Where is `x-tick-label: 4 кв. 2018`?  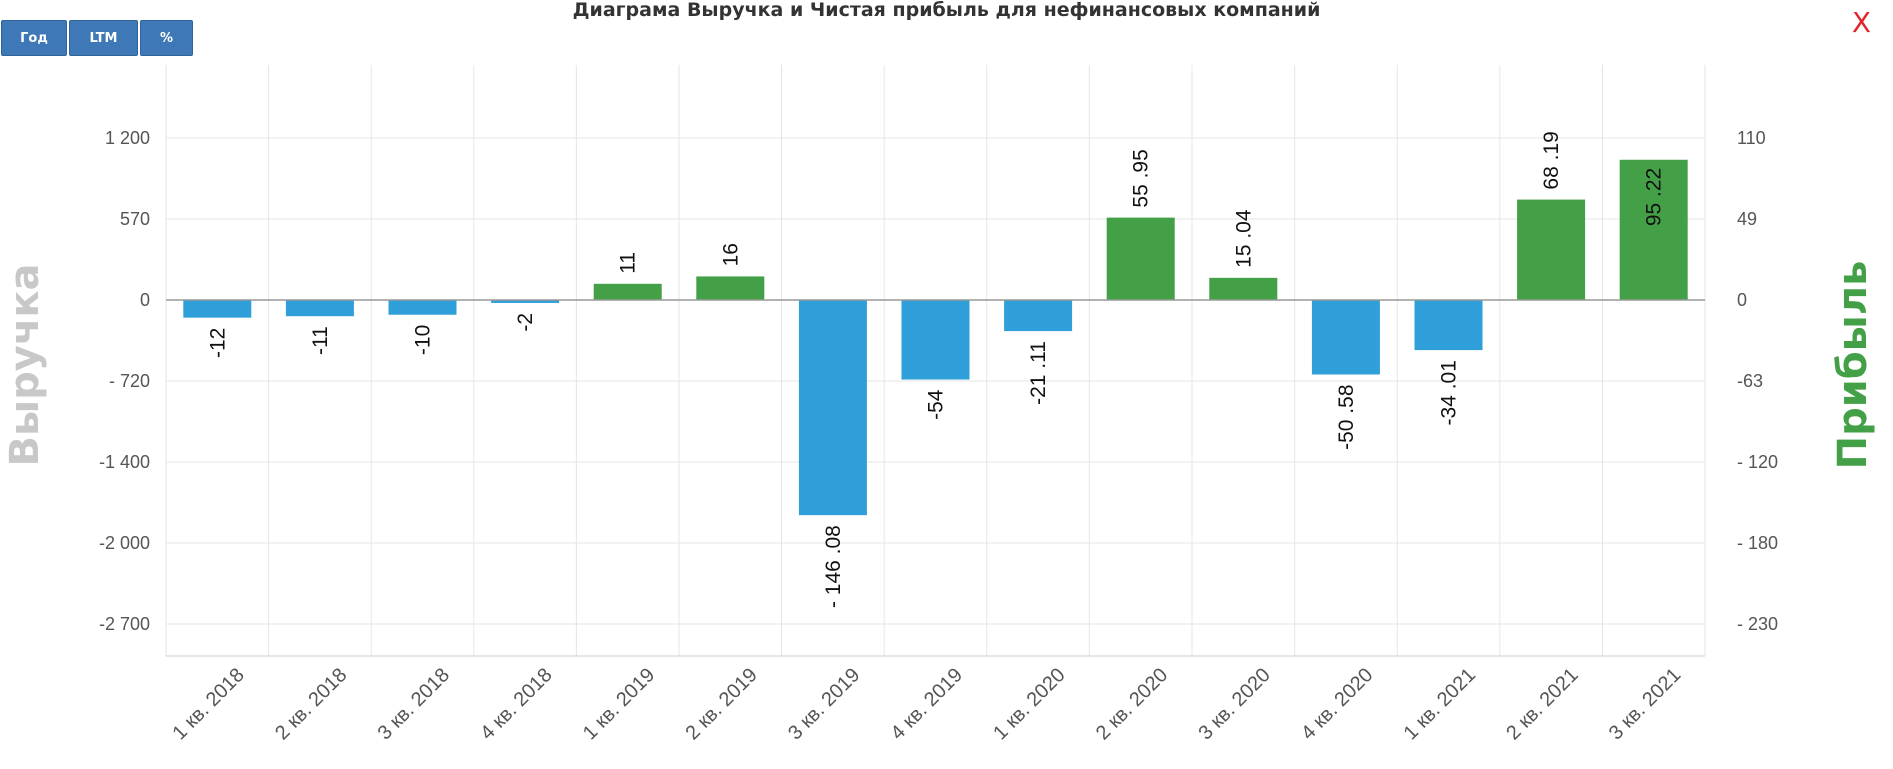
x-tick-label: 4 кв. 2018 is located at coordinates (516, 704).